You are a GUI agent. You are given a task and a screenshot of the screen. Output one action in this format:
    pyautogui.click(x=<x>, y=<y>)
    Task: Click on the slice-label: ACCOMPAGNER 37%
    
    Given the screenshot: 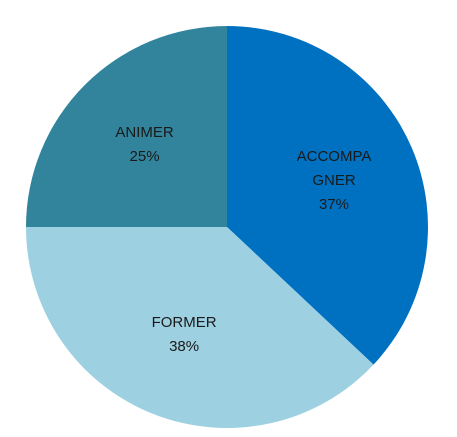 What is the action you would take?
    pyautogui.click(x=334, y=181)
    